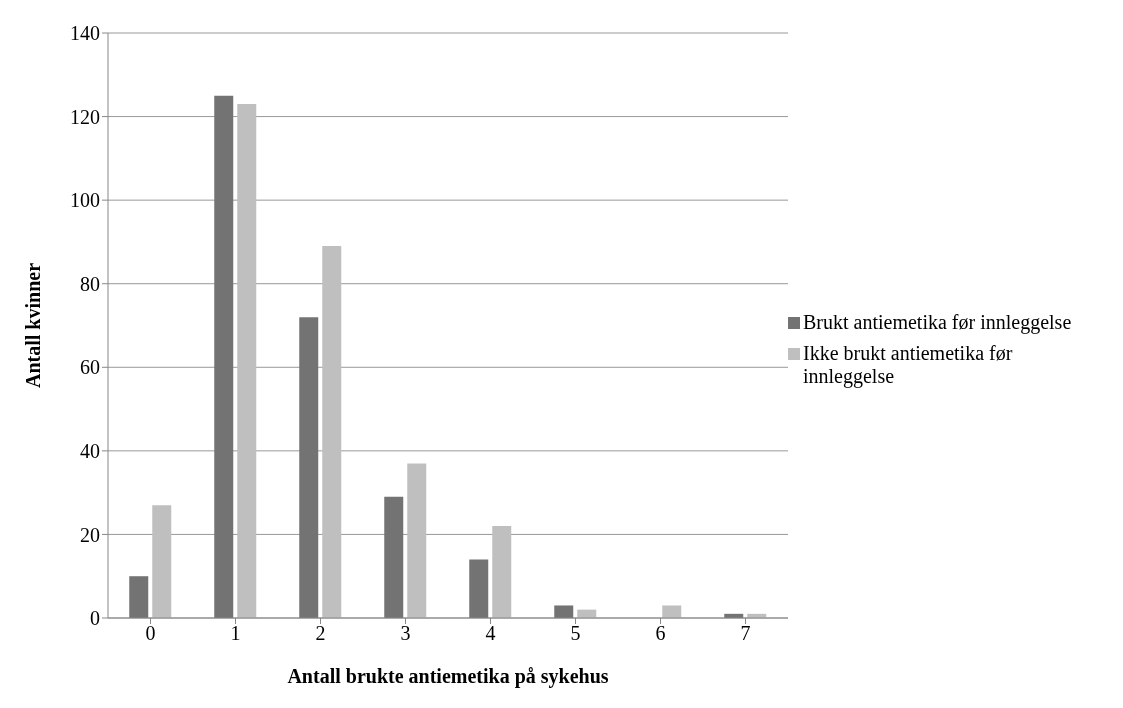  Describe the element at coordinates (235, 633) in the screenshot. I see `x-tick-label: 1` at that location.